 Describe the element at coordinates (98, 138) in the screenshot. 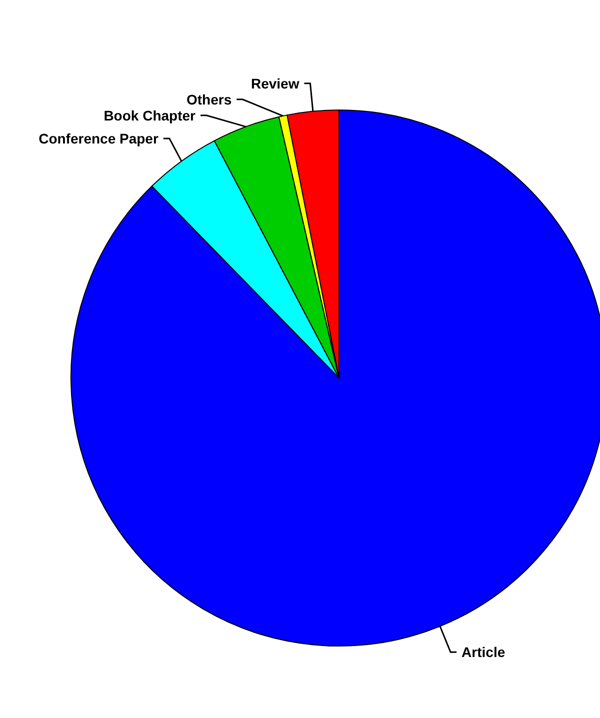

I see `slice-label: Conference Paper` at that location.